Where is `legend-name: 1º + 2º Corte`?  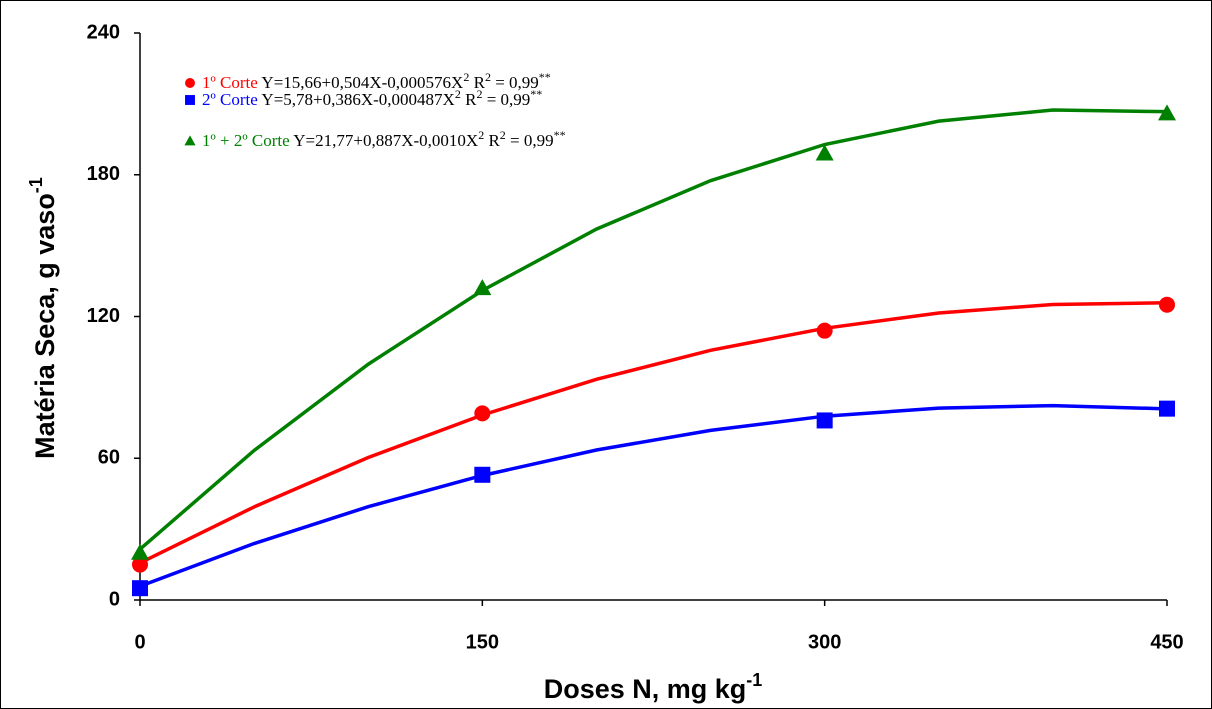 legend-name: 1º + 2º Corte is located at coordinates (246, 140).